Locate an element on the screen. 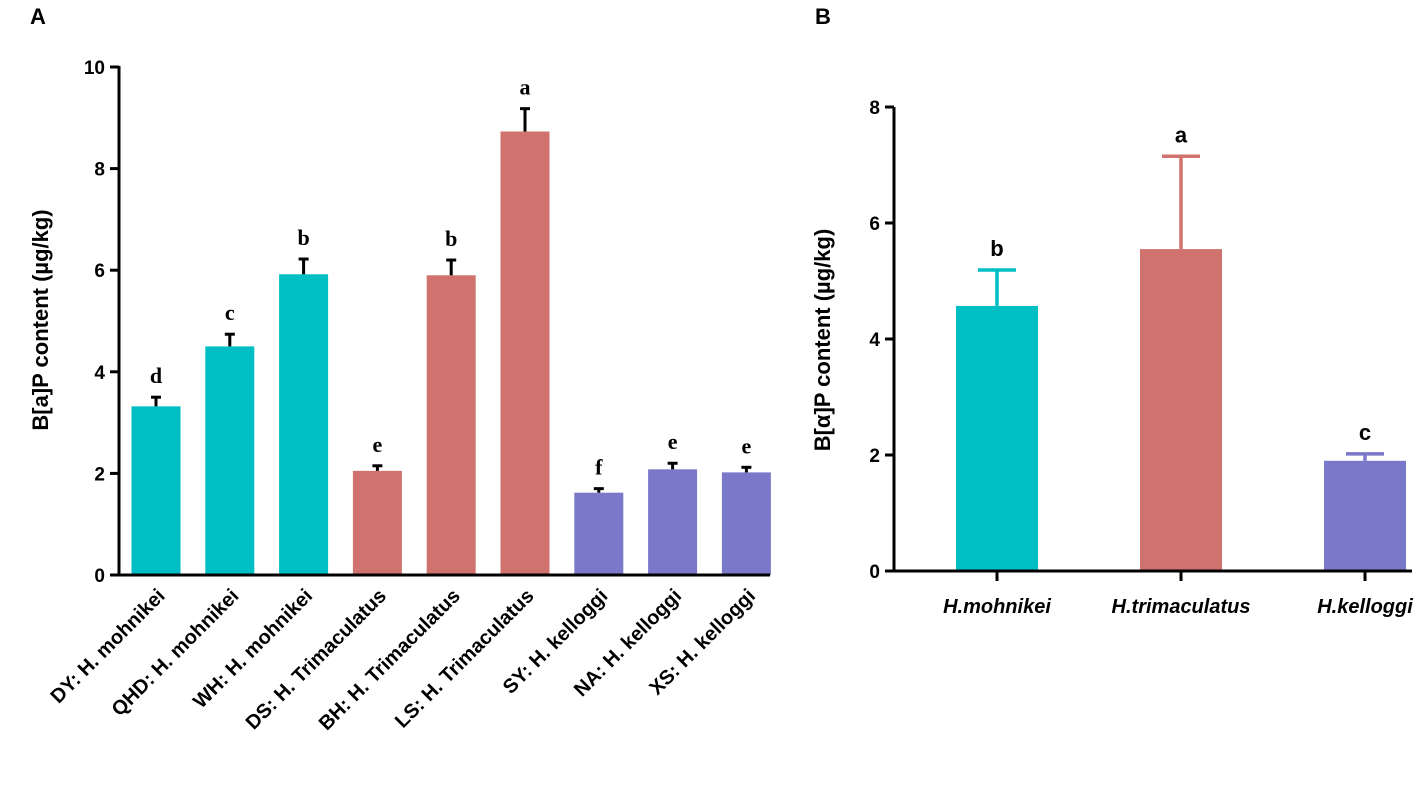 This screenshot has height=804, width=1417. b-sig-letter: b is located at coordinates (996, 248).